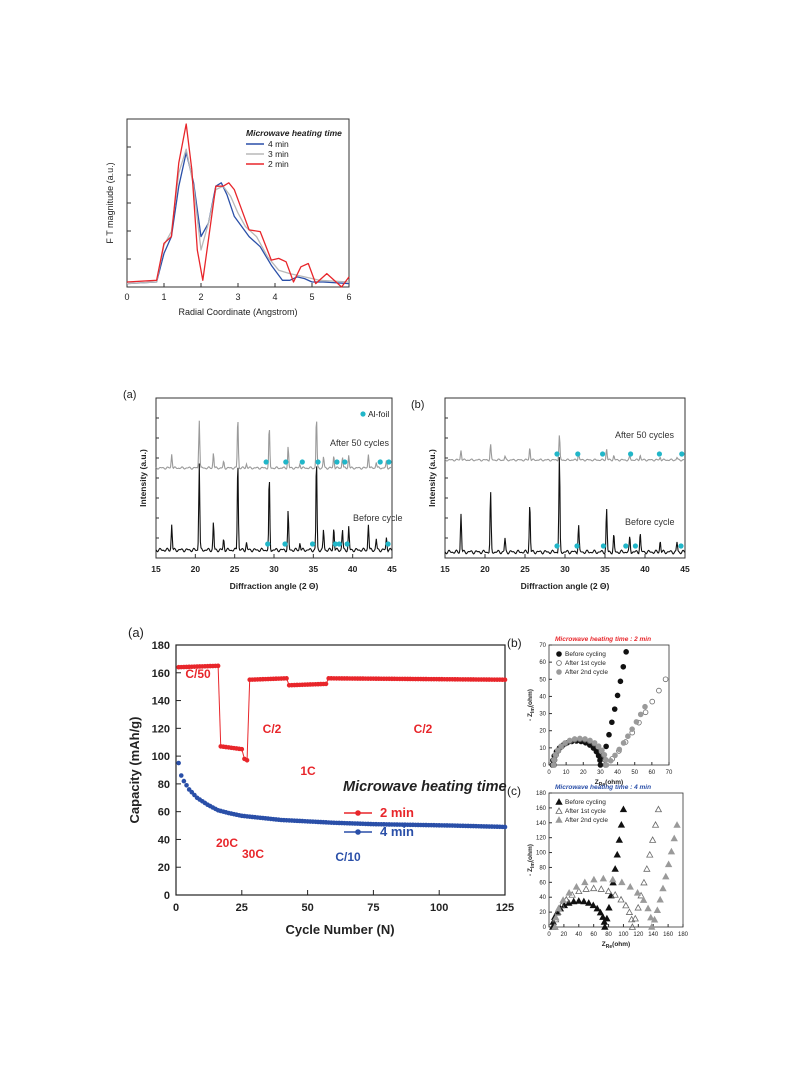 The width and height of the screenshot is (808, 1067). Describe the element at coordinates (126, 297) in the screenshot. I see `ft-x-tick-label: 0` at that location.